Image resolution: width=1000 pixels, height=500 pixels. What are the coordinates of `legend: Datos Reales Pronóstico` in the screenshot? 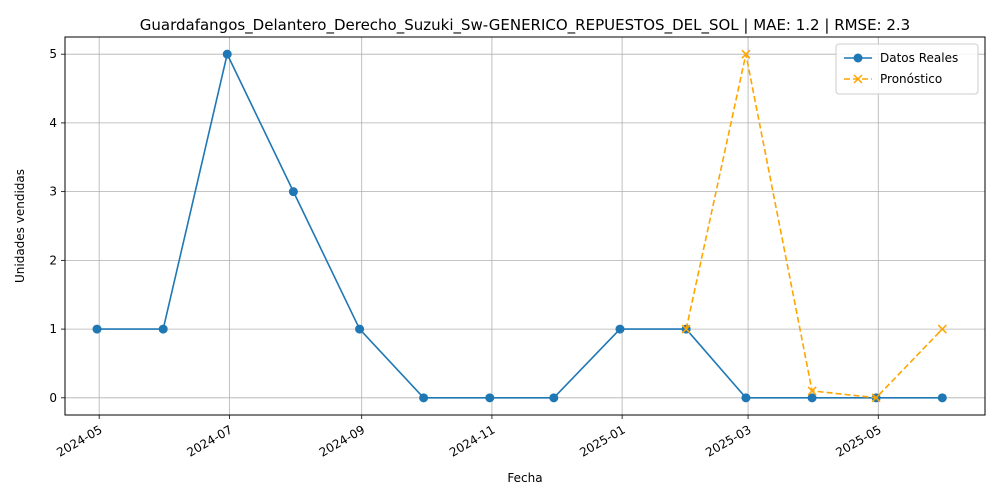 It's located at (907, 69).